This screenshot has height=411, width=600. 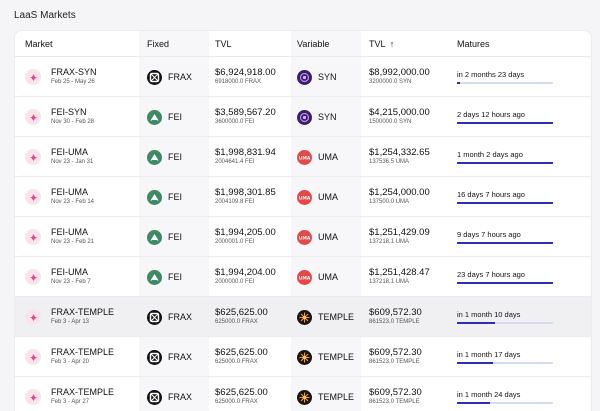 What do you see at coordinates (245, 192) in the screenshot?
I see `fixed-tvl: $1,998,301.85` at bounding box center [245, 192].